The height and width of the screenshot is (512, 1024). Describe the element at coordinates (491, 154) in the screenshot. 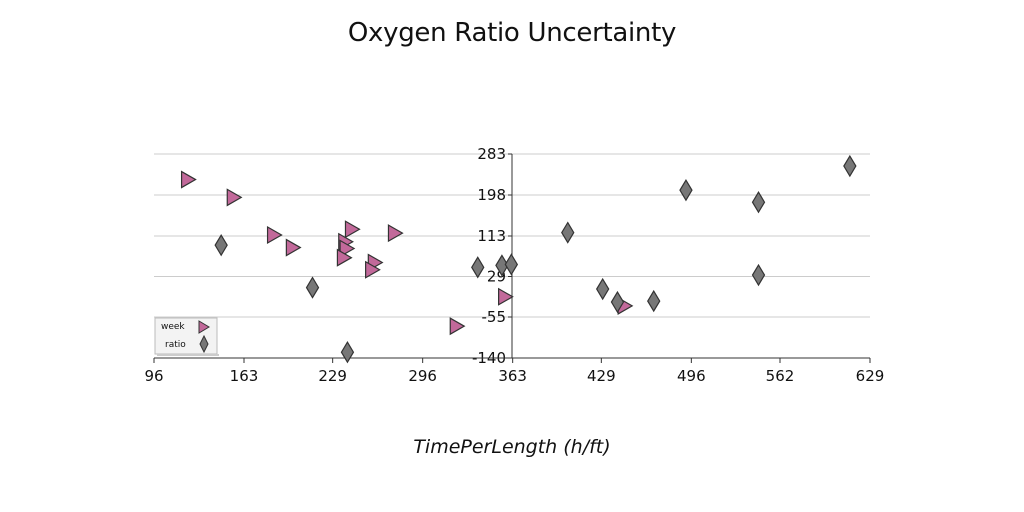

I see `y-tick-label: 283` at that location.